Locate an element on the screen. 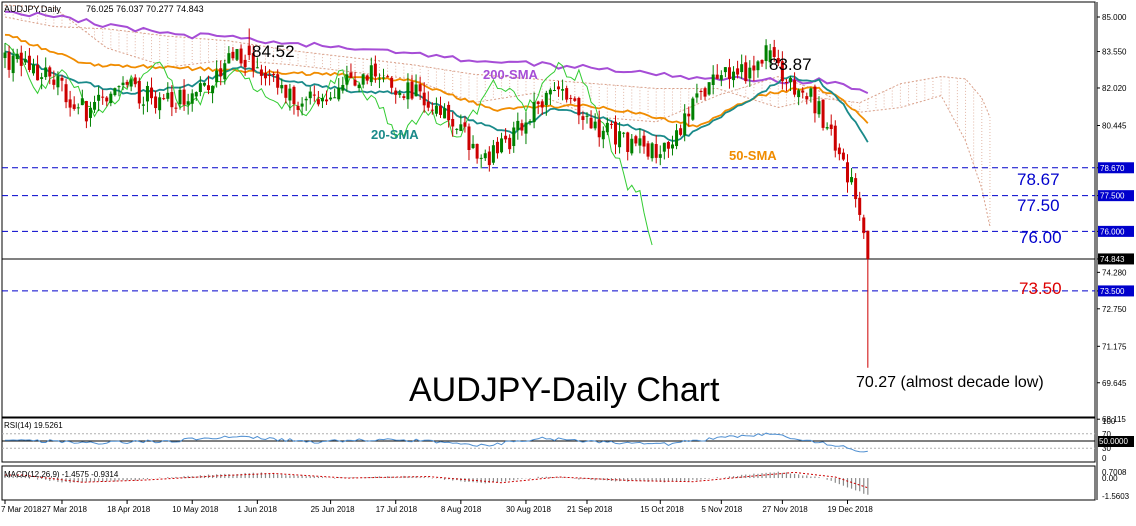 This screenshot has height=526, width=1136. rsi-scale-label: 70 is located at coordinates (1106, 434).